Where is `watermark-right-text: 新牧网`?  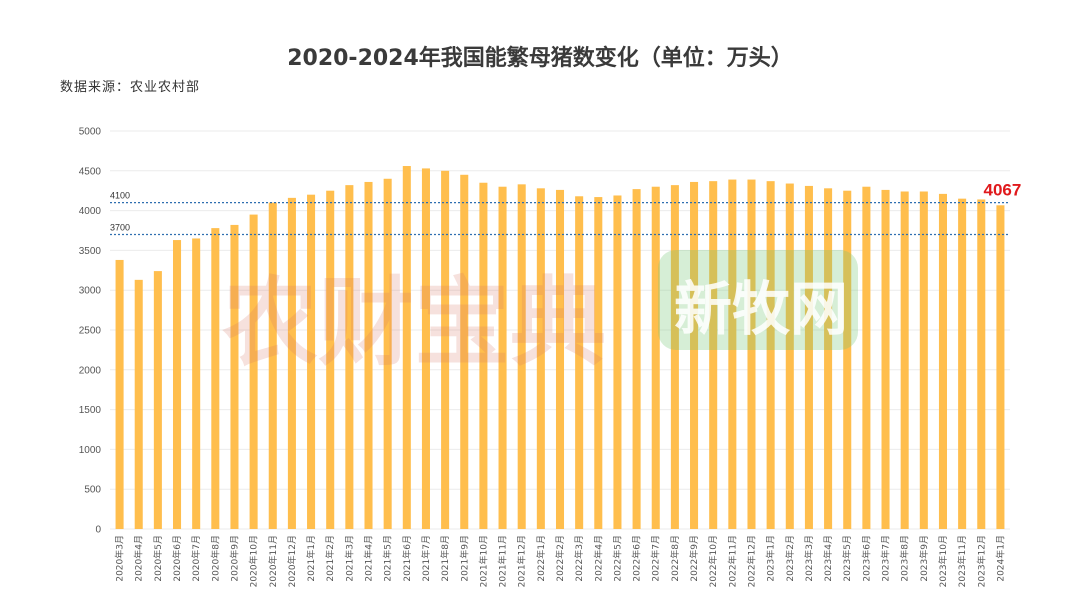 watermark-right-text: 新牧网 is located at coordinates (761, 309).